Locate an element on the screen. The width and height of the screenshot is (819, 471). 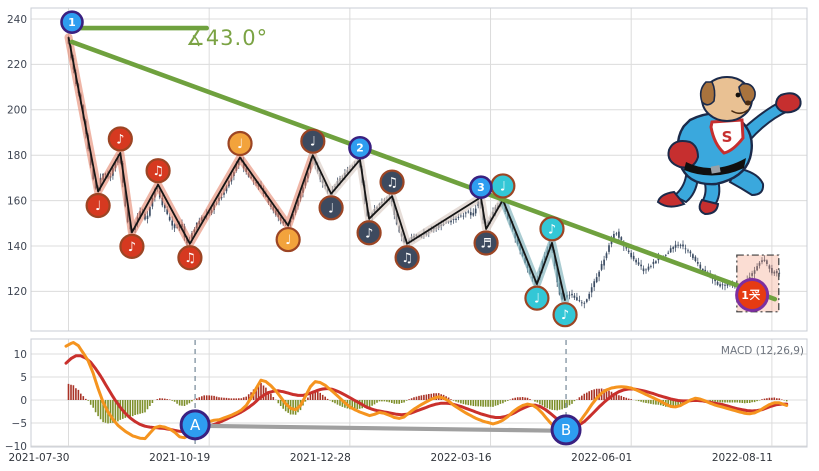
macd-point-label: A is located at coordinates (195, 425).